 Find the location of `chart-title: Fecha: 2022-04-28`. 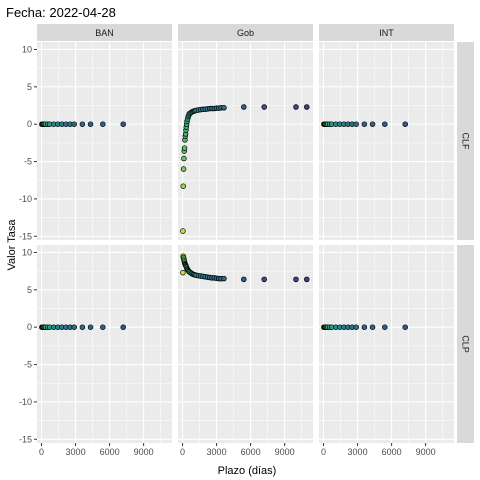

chart-title: Fecha: 2022-04-28 is located at coordinates (61, 12).